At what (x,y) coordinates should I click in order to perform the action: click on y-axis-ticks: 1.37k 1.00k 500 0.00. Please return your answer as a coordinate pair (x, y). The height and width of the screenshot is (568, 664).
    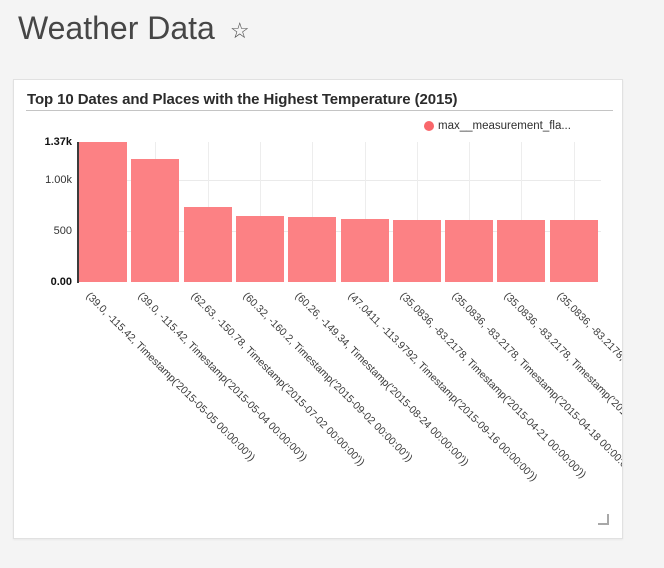
    Looking at the image, I should click on (43, 190).